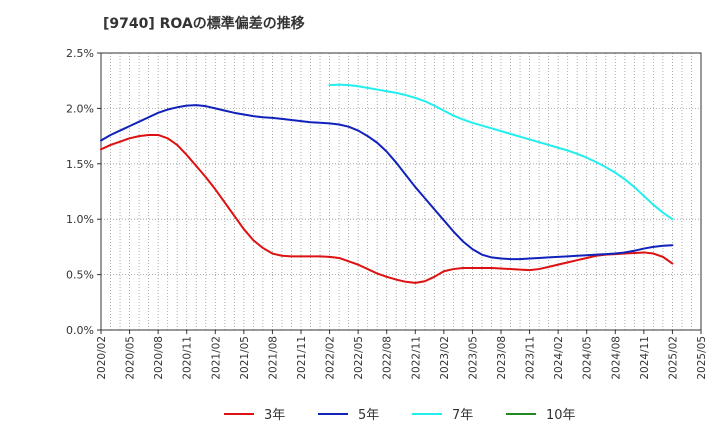 The height and width of the screenshot is (440, 720). I want to click on legend-label: 3年, so click(274, 415).